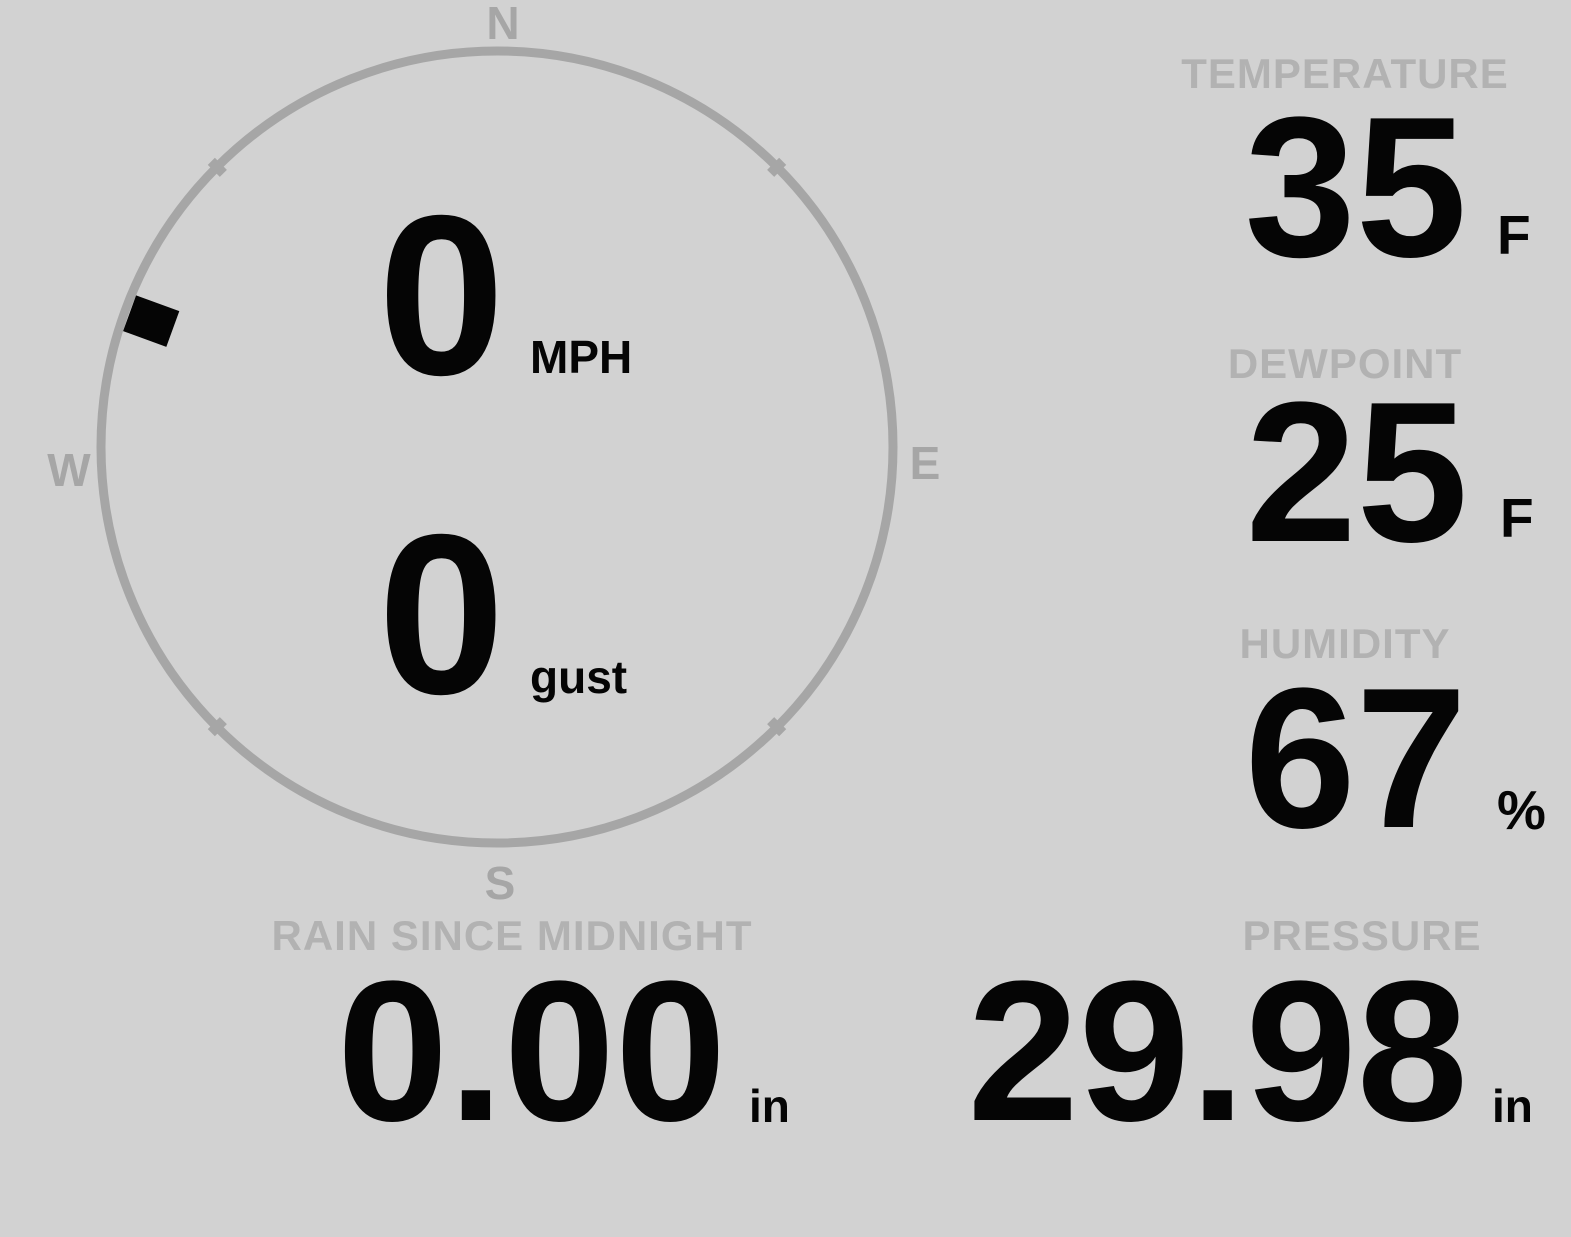  Describe the element at coordinates (532, 1051) in the screenshot. I see `rain-value: 0.00` at that location.